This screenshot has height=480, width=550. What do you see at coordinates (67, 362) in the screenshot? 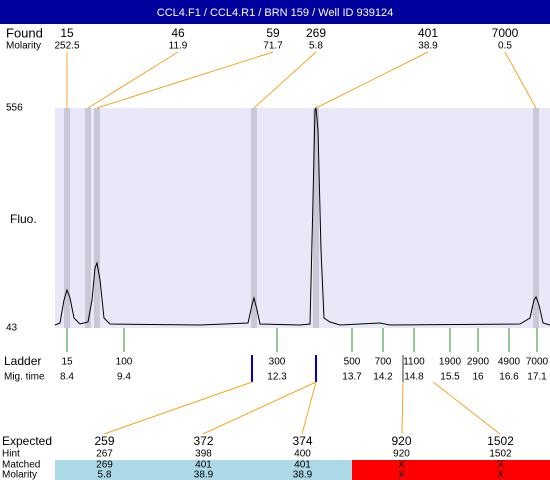
I see `ladder-size: 15` at bounding box center [67, 362].